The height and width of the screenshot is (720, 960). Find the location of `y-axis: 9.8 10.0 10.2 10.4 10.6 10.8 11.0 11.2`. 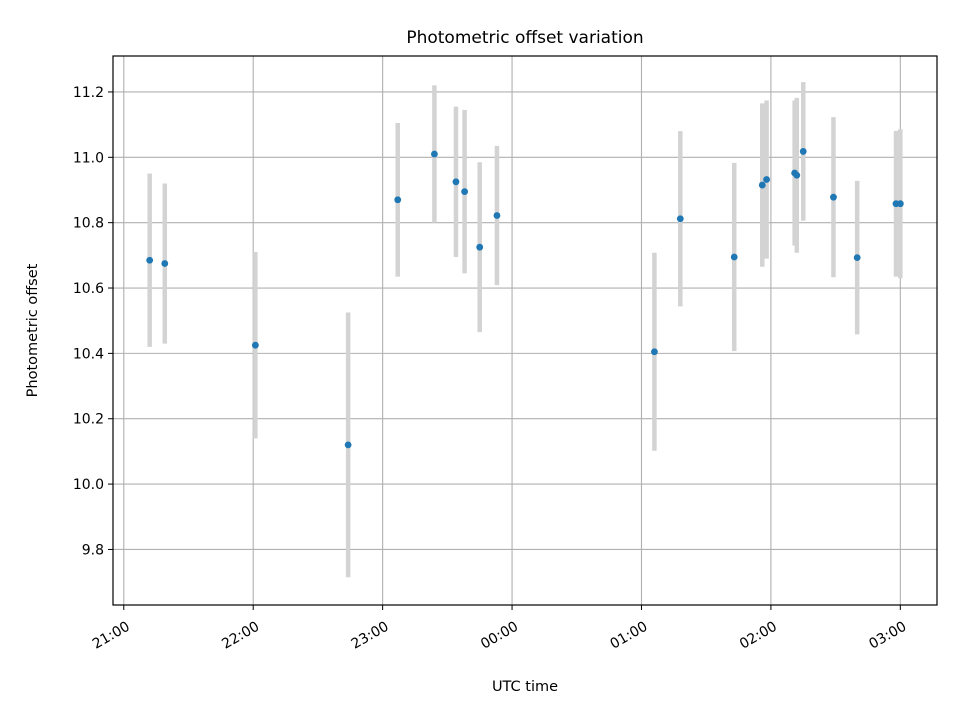

y-axis: 9.8 10.0 10.2 10.4 10.6 10.8 11.0 11.2 is located at coordinates (93, 321).